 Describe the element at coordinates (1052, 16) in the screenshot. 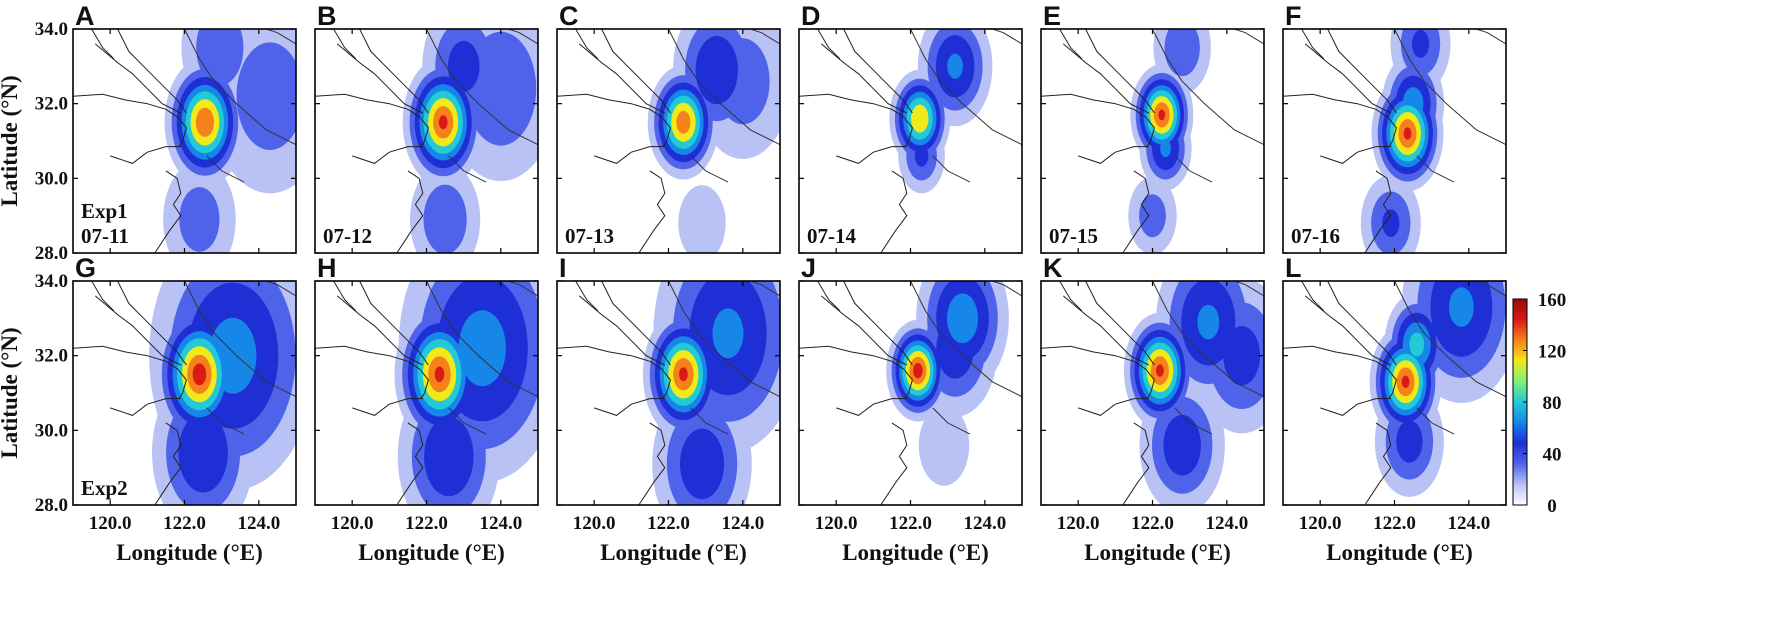

I see `panel-letter: E` at that location.